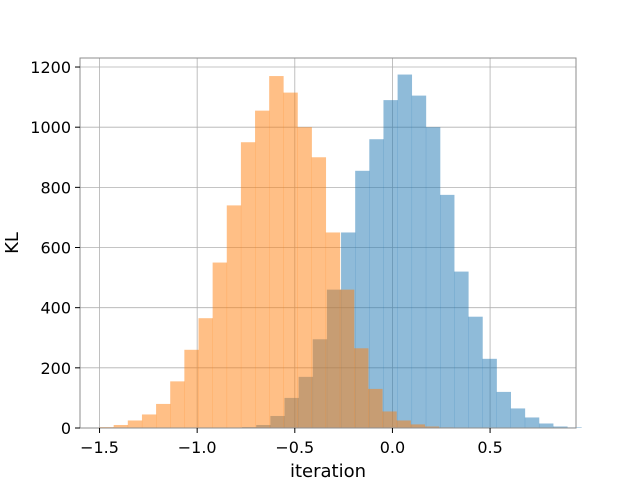 This screenshot has height=480, width=640. What do you see at coordinates (50, 67) in the screenshot?
I see `y-tick-label: 1200` at bounding box center [50, 67].